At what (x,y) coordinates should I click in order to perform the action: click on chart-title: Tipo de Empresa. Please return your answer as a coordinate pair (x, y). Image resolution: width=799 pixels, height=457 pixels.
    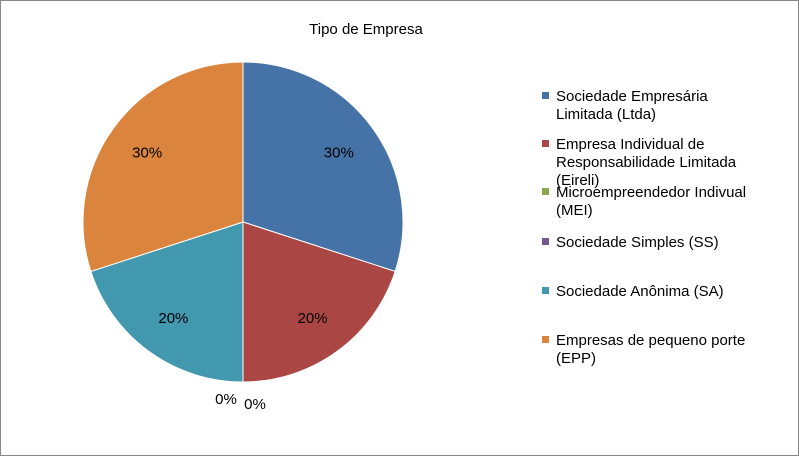
    Looking at the image, I should click on (366, 29).